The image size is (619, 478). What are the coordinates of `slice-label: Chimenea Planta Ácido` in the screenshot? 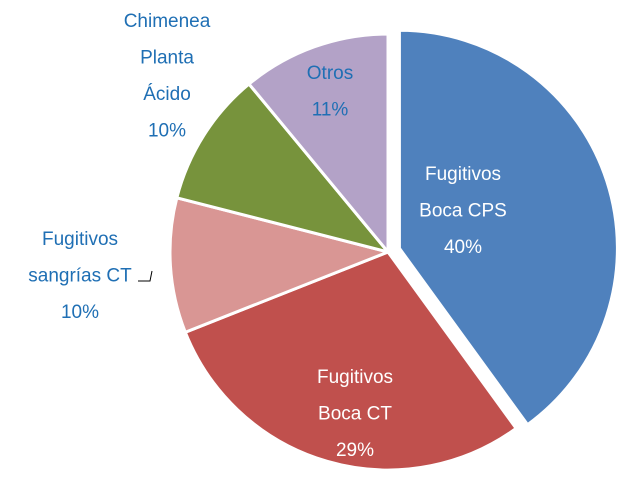 It's located at (167, 58).